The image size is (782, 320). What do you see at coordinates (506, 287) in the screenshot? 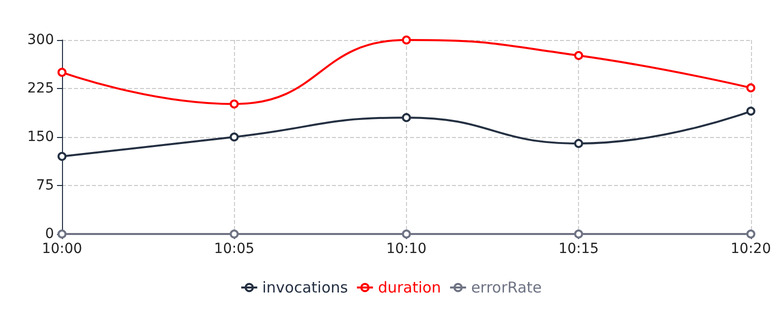
I see `legend-label: errorRate` at bounding box center [506, 287].